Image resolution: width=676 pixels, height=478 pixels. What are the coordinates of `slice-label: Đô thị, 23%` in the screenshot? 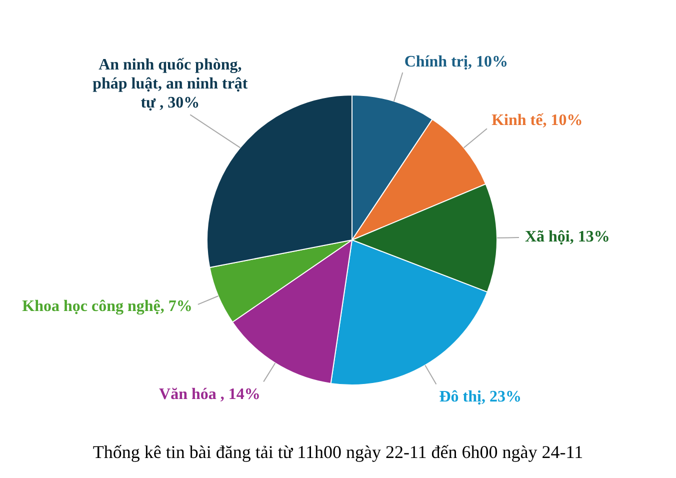 It's located at (480, 397).